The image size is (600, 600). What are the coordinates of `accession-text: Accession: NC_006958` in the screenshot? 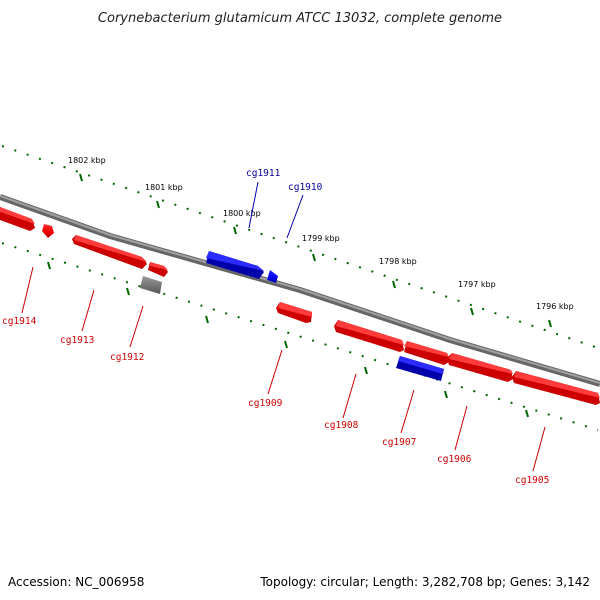 It's located at (76, 582).